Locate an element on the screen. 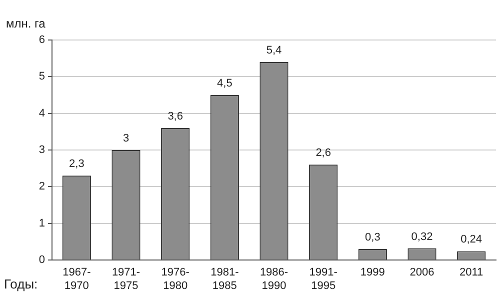  x-tick-label: 1967-1970 is located at coordinates (77, 279).